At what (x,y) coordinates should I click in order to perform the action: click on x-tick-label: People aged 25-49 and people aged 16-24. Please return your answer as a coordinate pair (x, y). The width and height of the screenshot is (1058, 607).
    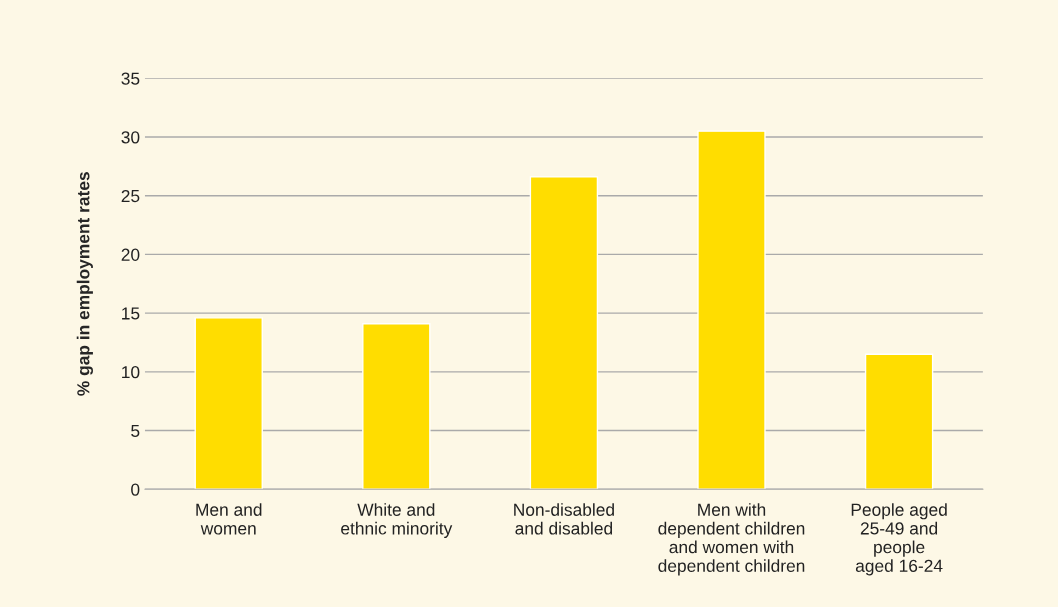
    Looking at the image, I should click on (899, 539).